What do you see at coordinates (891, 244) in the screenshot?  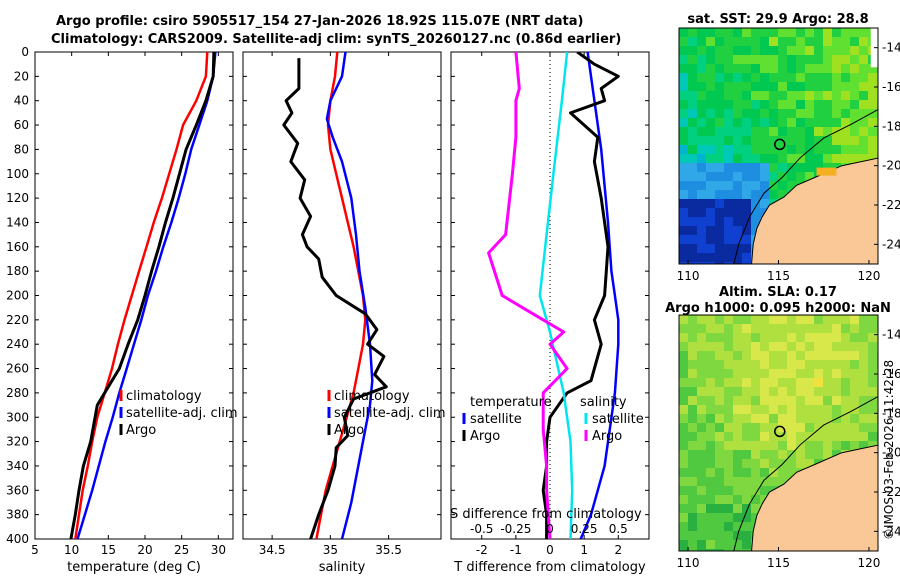 I see `map-ytick-label: -24` at bounding box center [891, 244].